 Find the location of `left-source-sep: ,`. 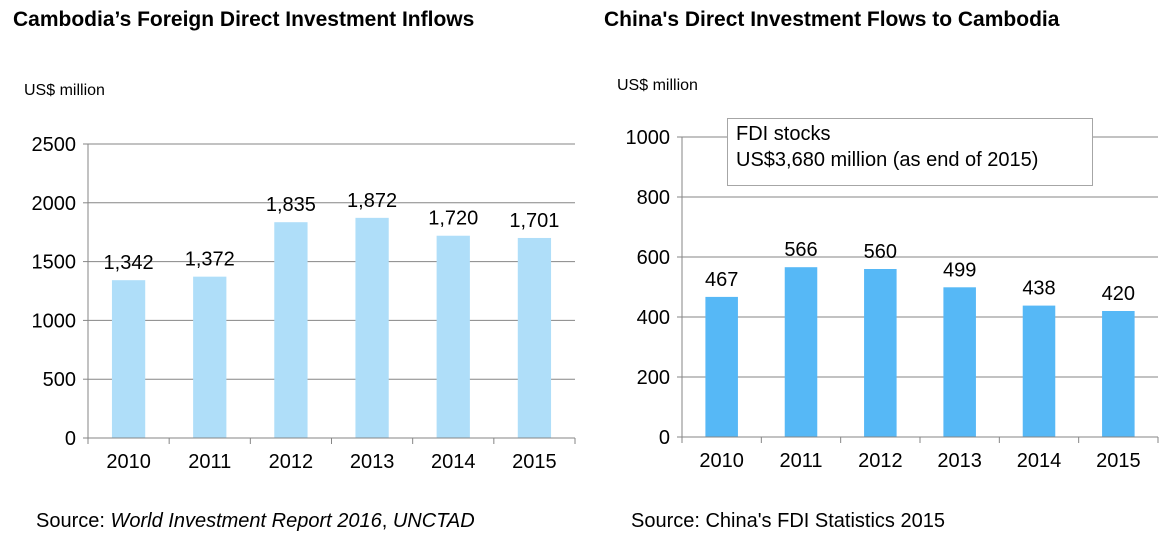

left-source-sep: , is located at coordinates (387, 521).